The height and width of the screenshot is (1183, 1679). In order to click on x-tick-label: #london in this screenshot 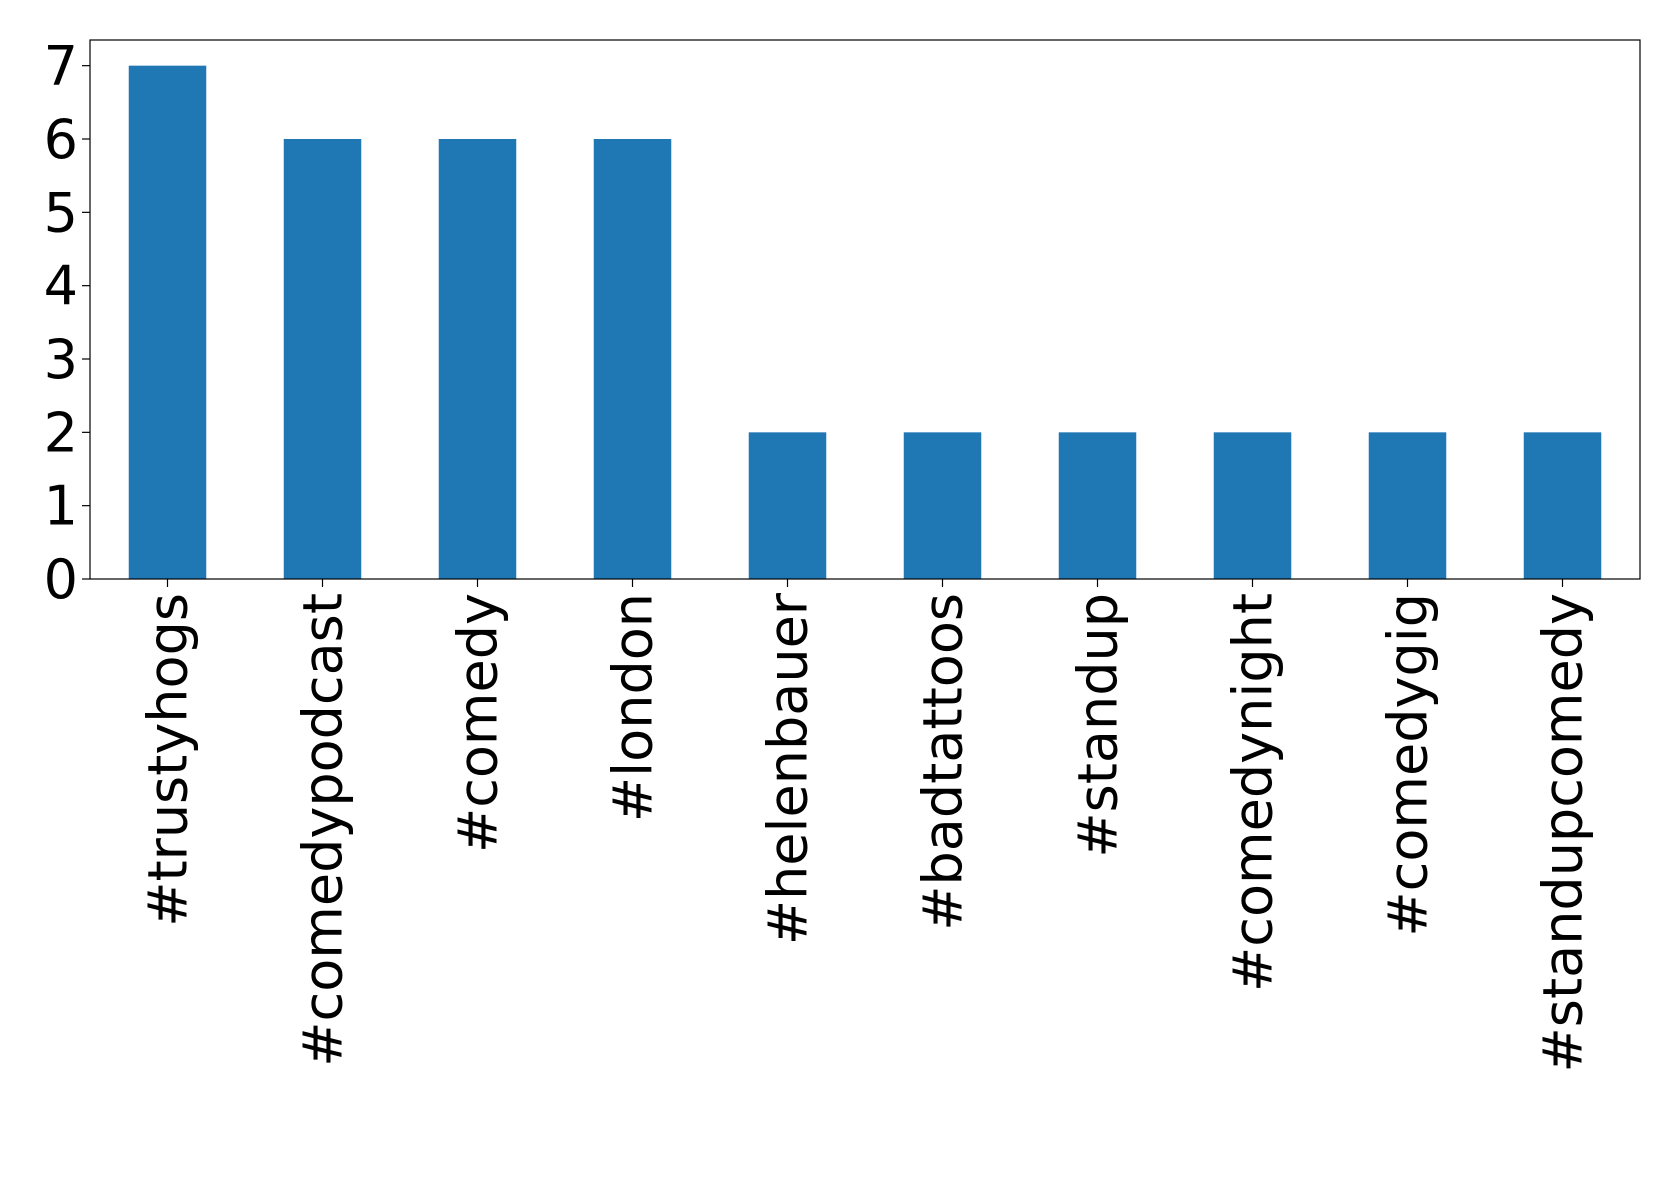, I will do `click(633, 707)`.